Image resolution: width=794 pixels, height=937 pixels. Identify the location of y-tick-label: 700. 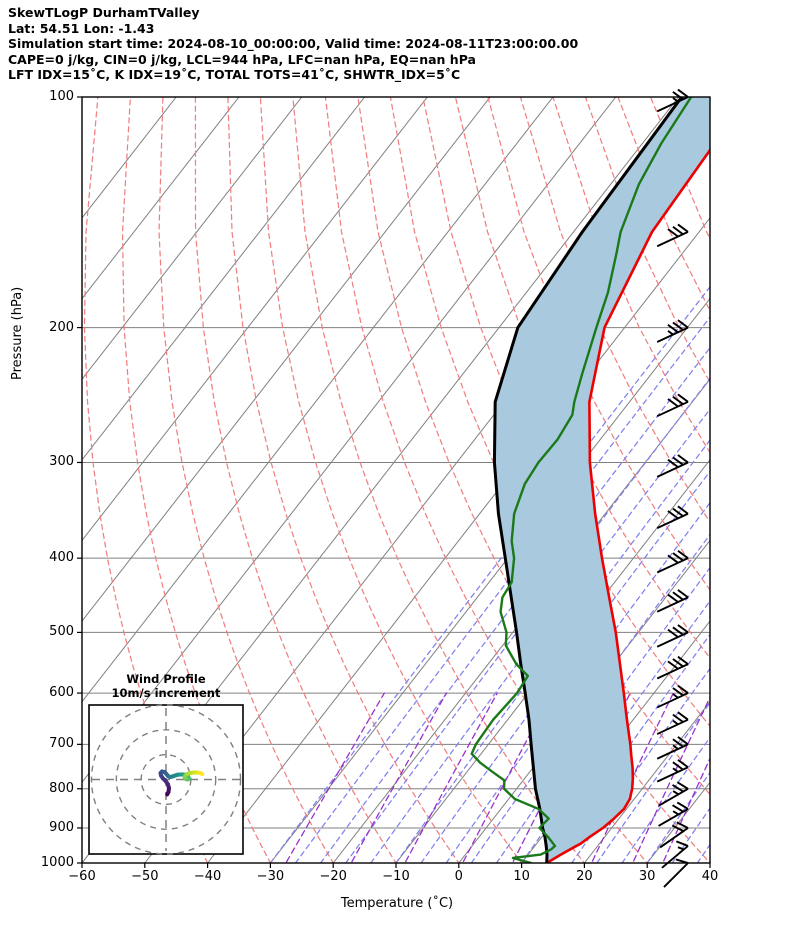
(61, 744).